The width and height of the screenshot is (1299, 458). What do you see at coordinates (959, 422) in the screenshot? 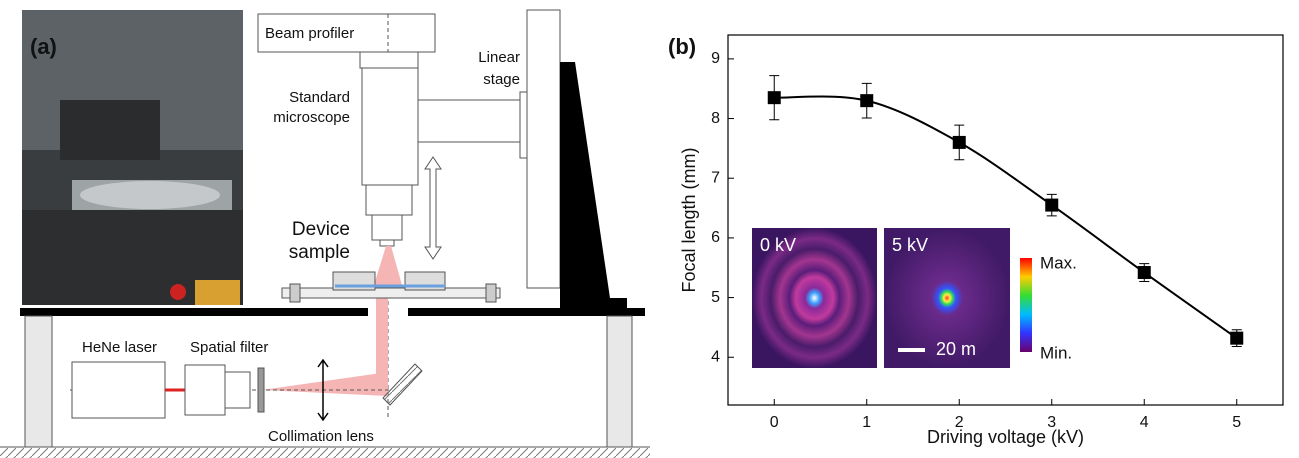
I see `x-tick-label: 2` at bounding box center [959, 422].